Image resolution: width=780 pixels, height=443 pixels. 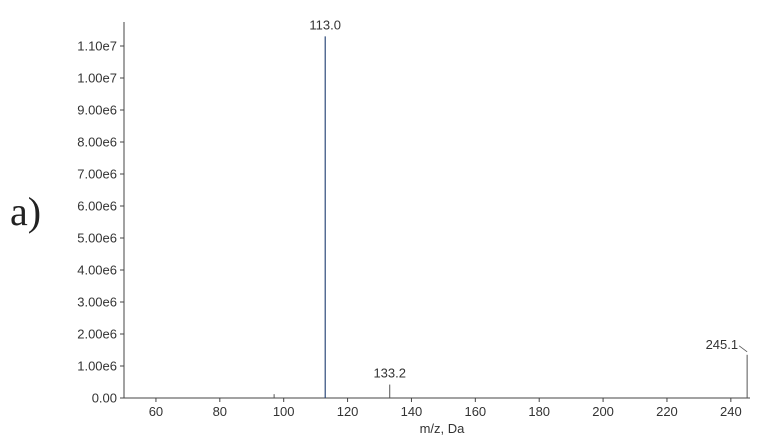 I want to click on x-tick-label: 120, so click(x=348, y=411).